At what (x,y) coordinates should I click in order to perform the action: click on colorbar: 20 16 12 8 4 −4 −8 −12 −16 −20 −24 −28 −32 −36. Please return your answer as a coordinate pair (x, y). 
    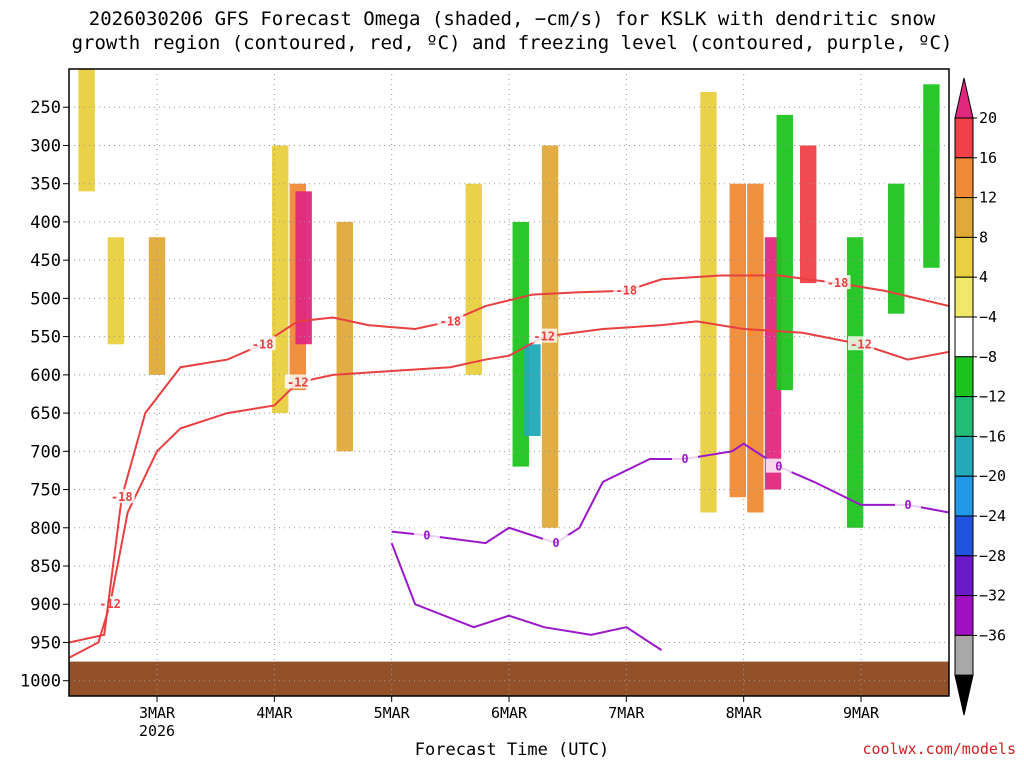
    Looking at the image, I should click on (980, 396).